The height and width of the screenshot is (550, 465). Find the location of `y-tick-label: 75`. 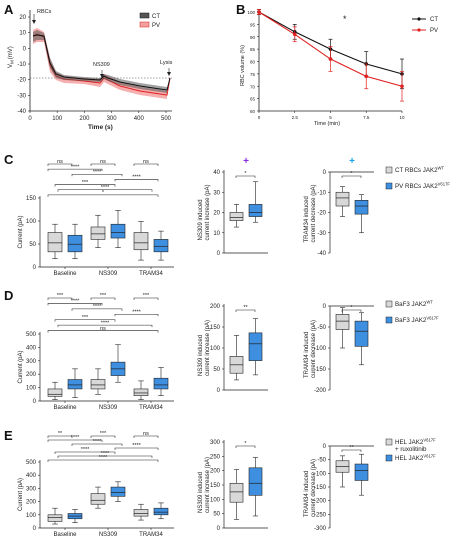

y-tick-label: 75 is located at coordinates (253, 74).